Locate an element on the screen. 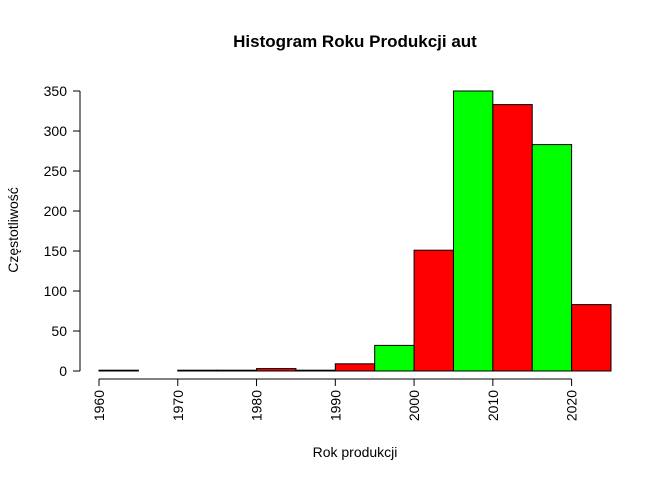  histogram-bar-1975-1980 is located at coordinates (237, 370).